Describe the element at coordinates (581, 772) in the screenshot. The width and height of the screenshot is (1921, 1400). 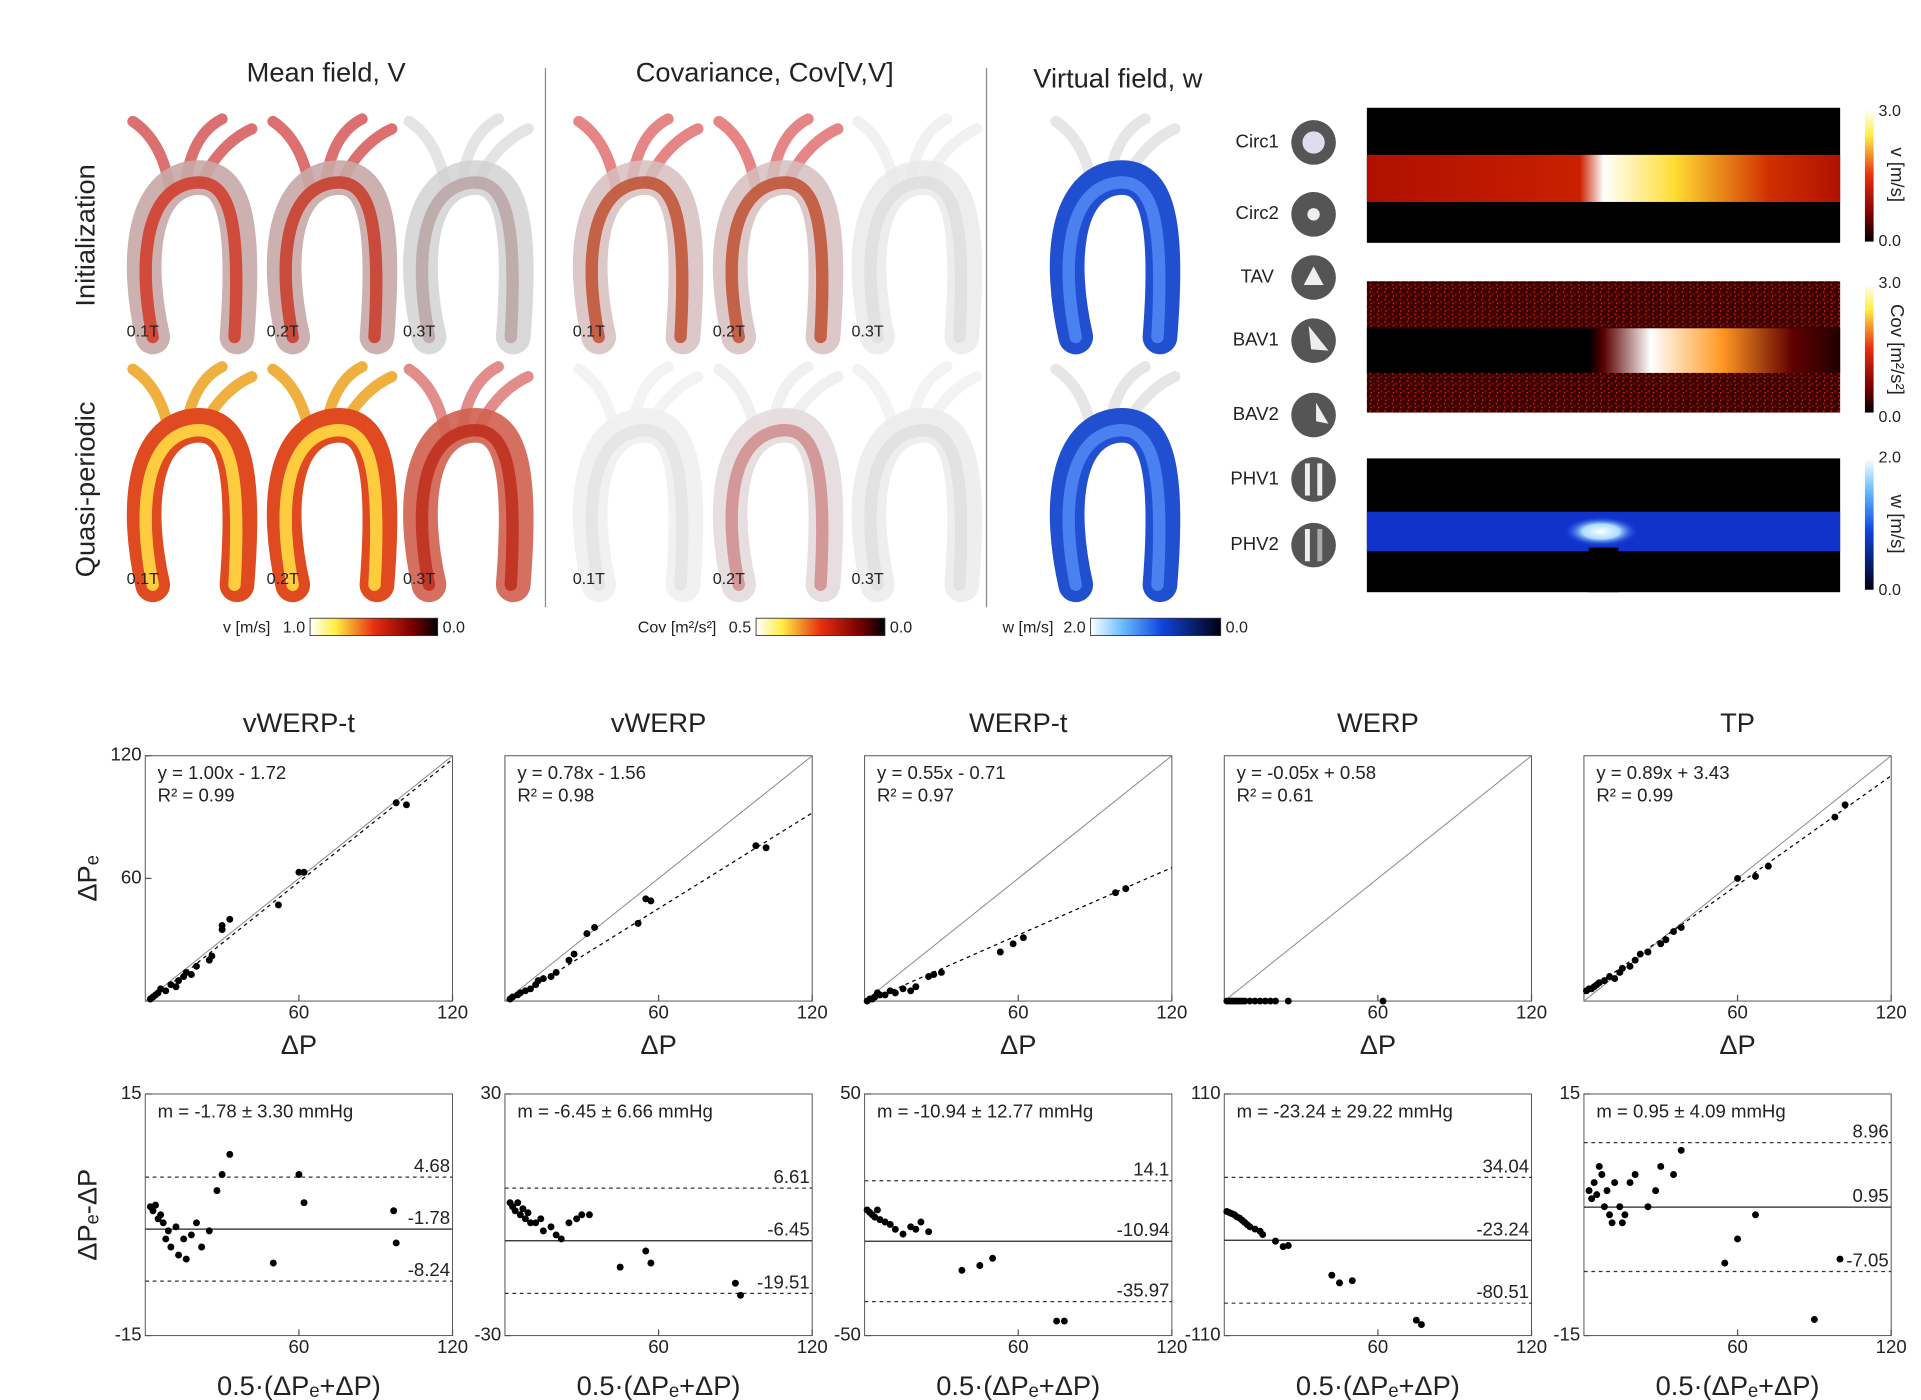
I see `annotation: y = 0.78x - 1.56` at that location.